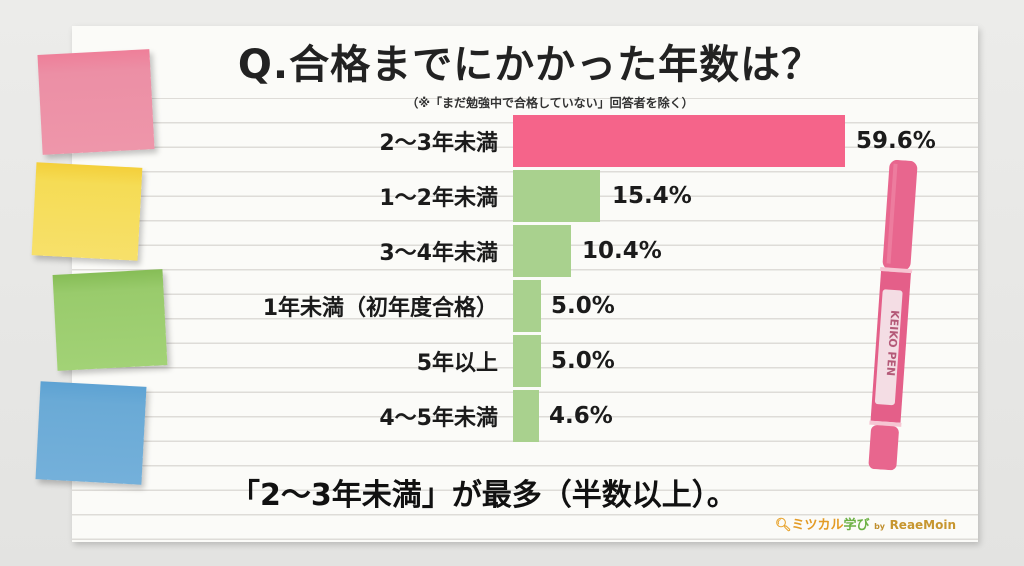 Image resolution: width=1024 pixels, height=566 pixels. I want to click on bar-row: 4〜5年未満 4.6%, so click(512, 416).